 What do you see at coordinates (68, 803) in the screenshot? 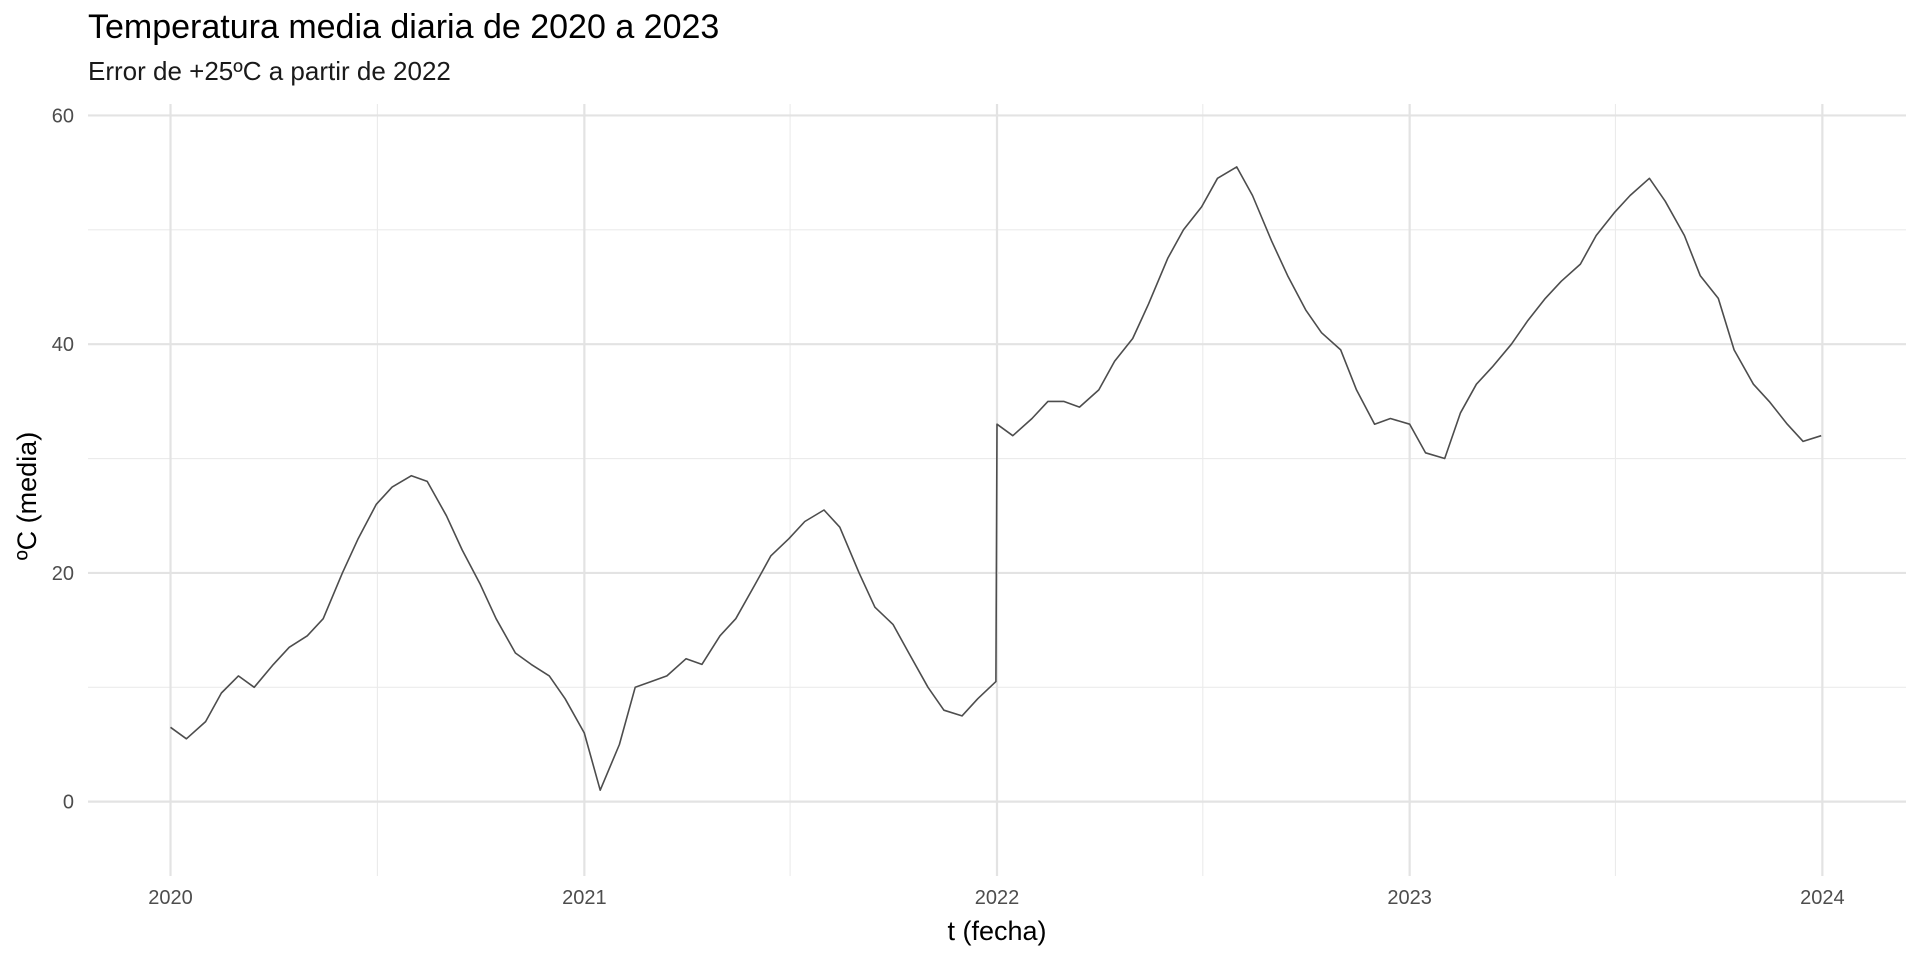
I see `y-tick-label: 0` at bounding box center [68, 803].